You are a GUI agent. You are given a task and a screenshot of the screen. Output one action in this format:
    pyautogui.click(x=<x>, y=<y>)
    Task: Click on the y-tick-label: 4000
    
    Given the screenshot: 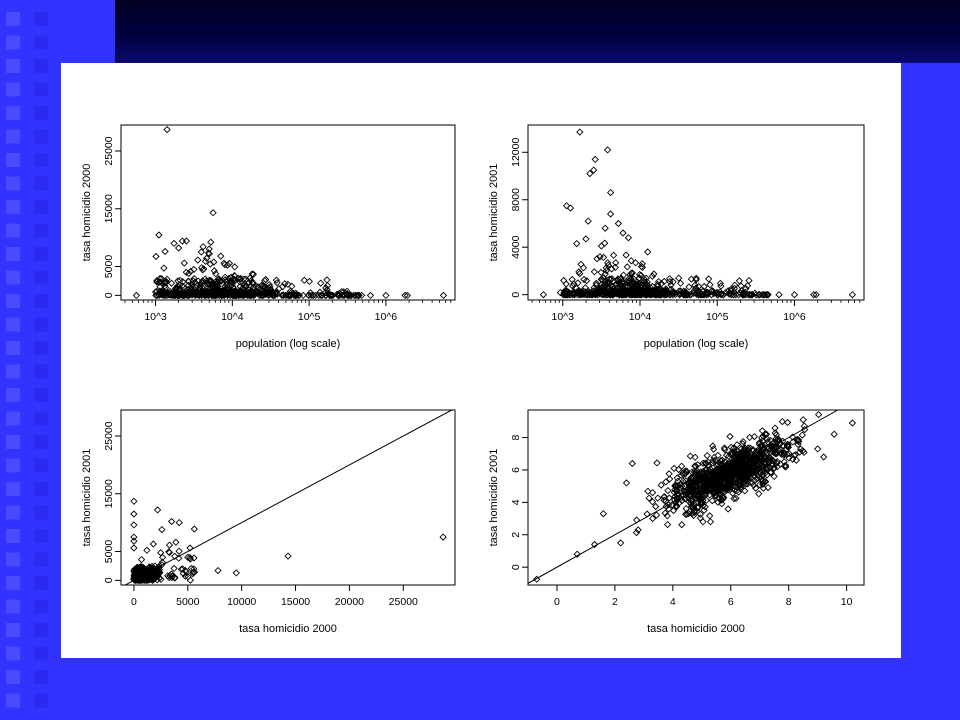 What is the action you would take?
    pyautogui.click(x=516, y=247)
    